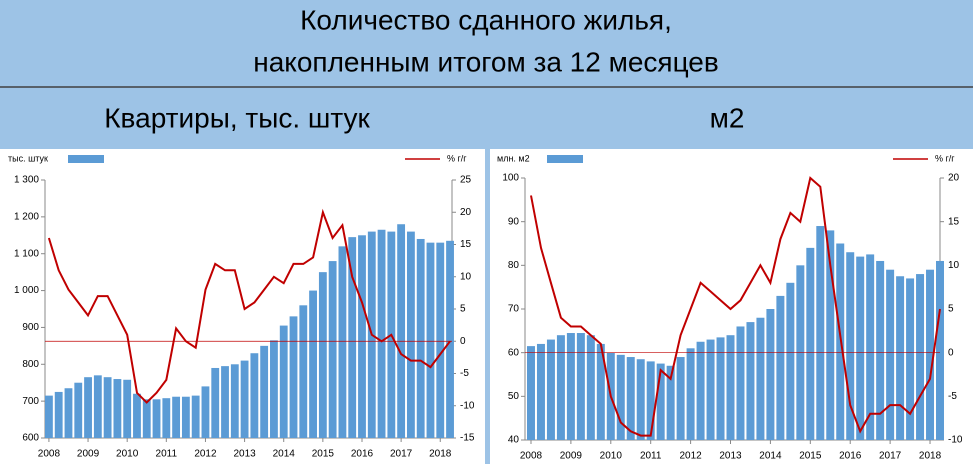  What do you see at coordinates (86, 159) in the screenshot?
I see `legend-swatch` at bounding box center [86, 159].